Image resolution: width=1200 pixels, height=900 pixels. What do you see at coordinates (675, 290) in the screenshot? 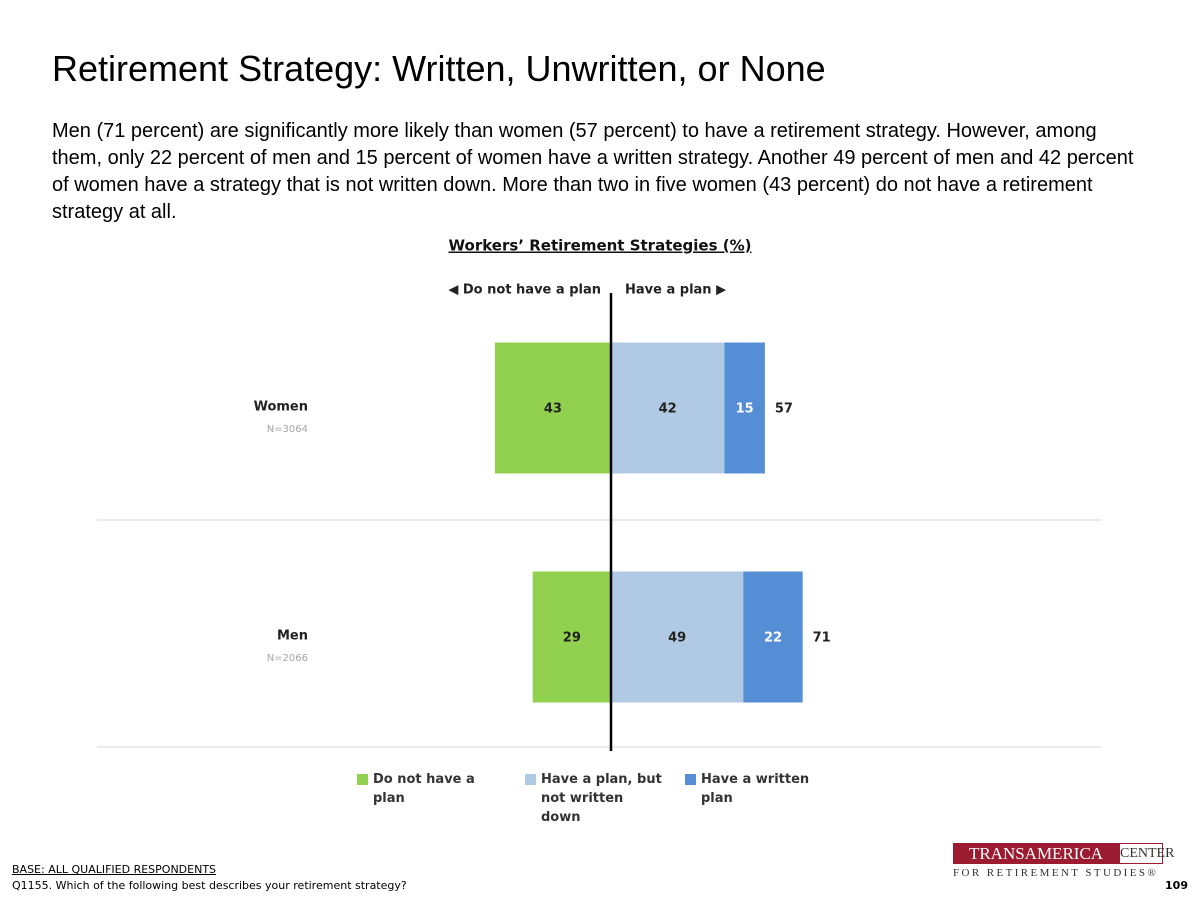
I see `direction-label: Have a plan ▶` at bounding box center [675, 290].